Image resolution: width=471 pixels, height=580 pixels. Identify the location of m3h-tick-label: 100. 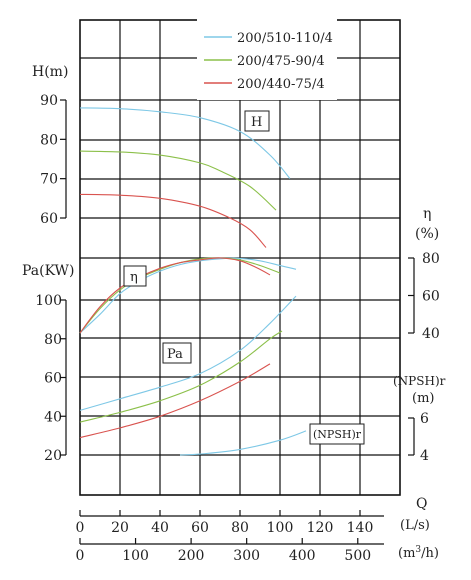
(135, 556).